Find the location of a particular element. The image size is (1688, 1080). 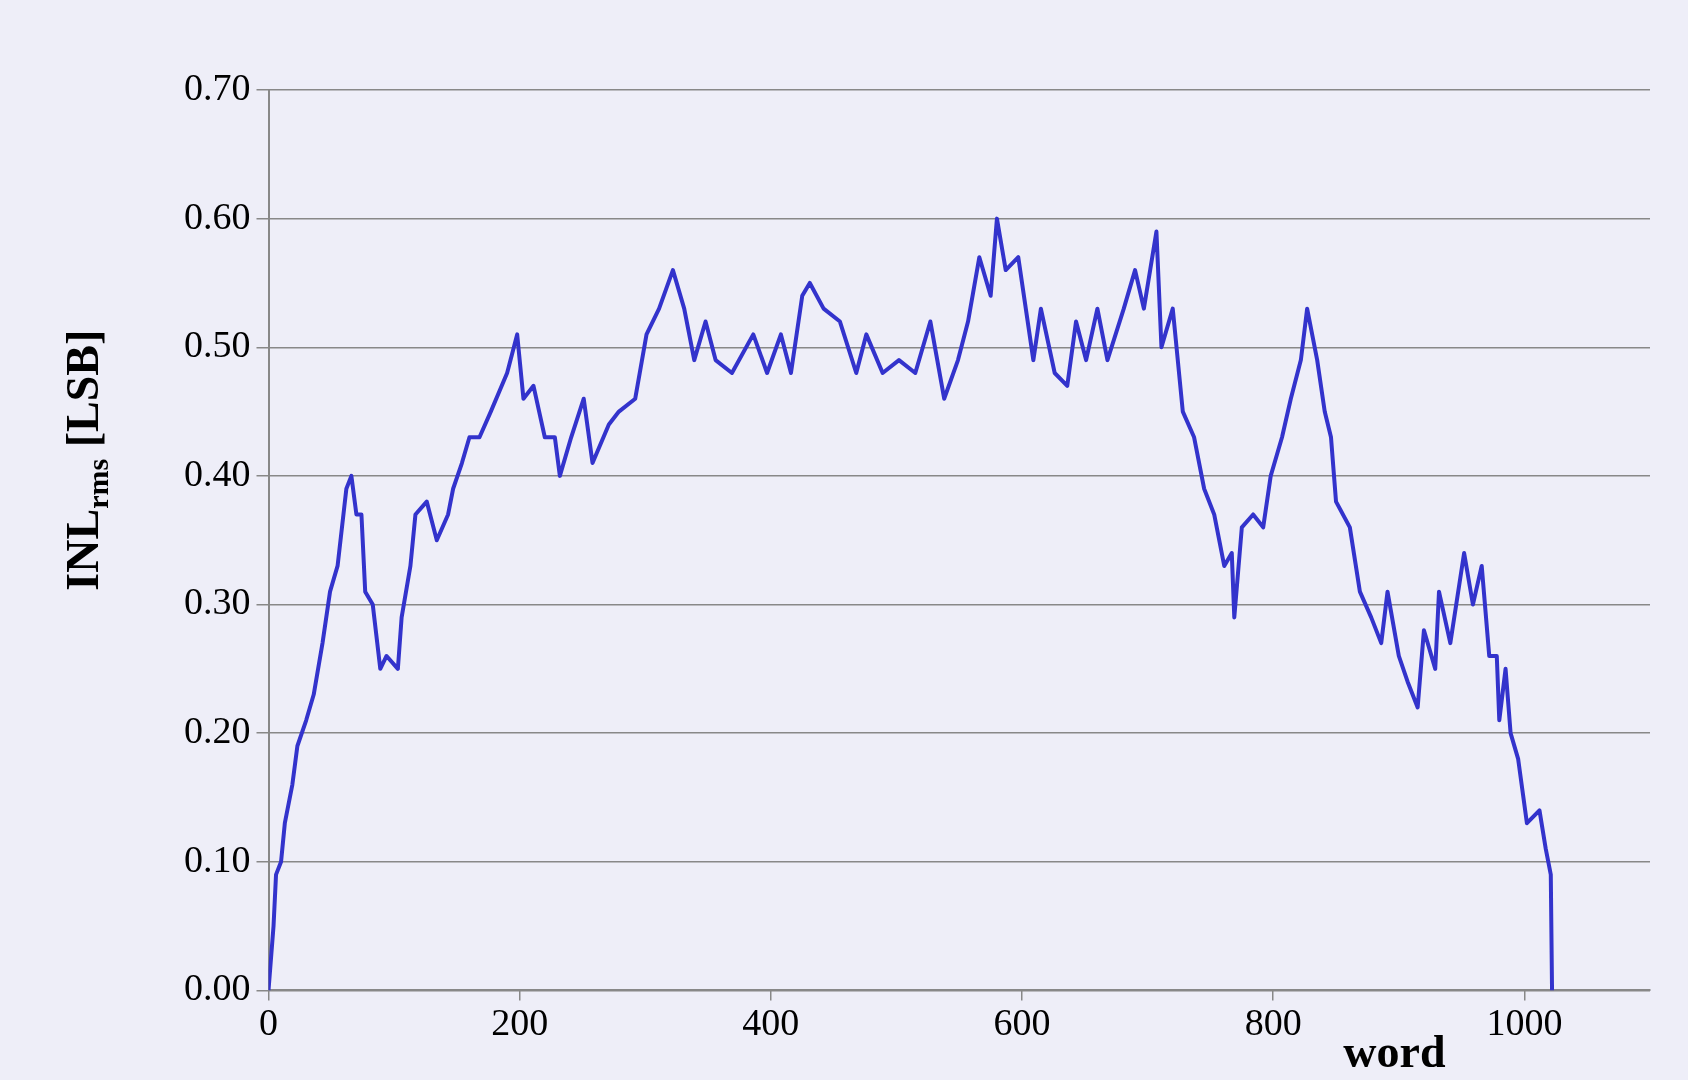

y-tick-label: 0.50 is located at coordinates (217, 344).